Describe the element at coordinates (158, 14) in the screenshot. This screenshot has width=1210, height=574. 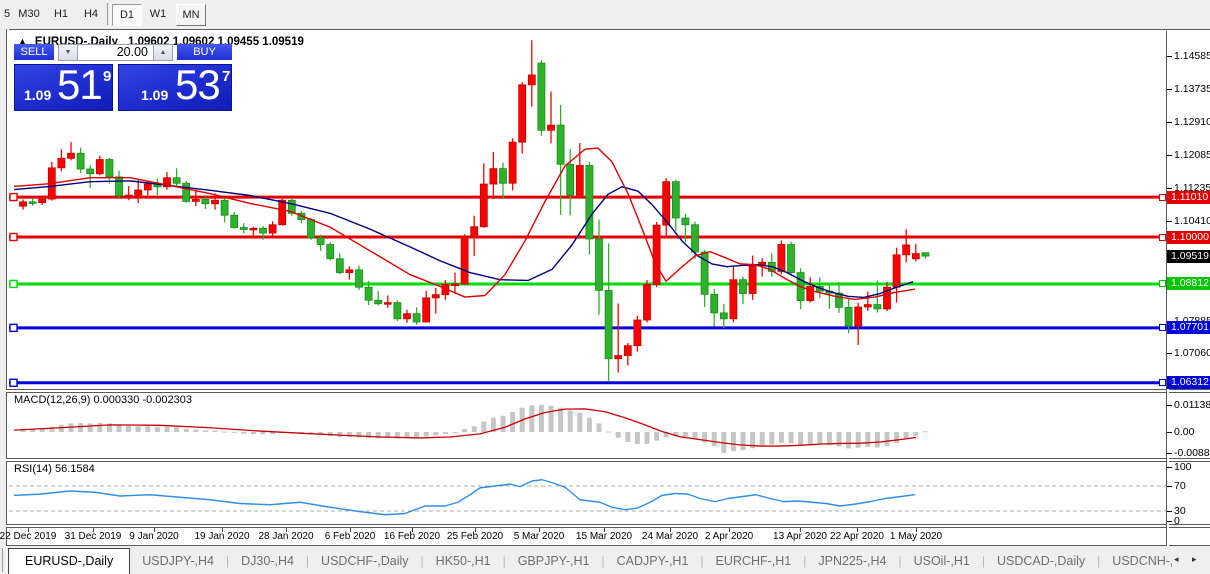
I see `timeframe-button-w1: W1` at that location.